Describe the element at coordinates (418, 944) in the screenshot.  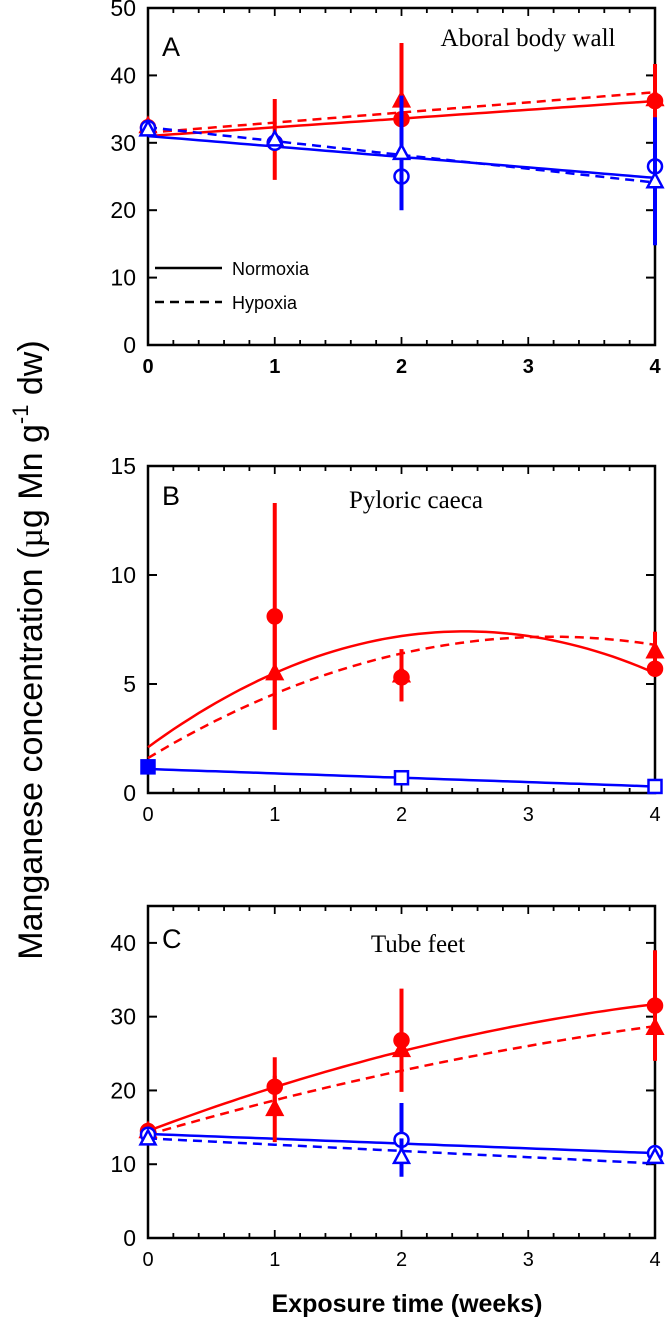
I see `panel-title: Tube feet` at that location.